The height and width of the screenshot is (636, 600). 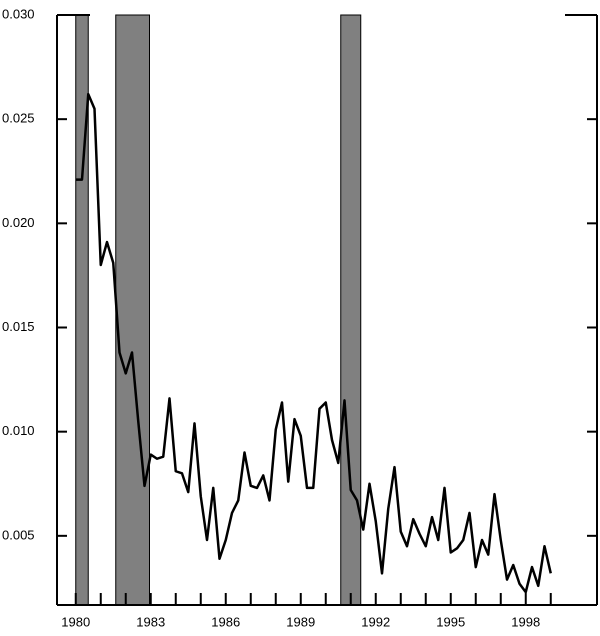 What do you see at coordinates (150, 621) in the screenshot?
I see `x-tick-label: 1983` at bounding box center [150, 621].